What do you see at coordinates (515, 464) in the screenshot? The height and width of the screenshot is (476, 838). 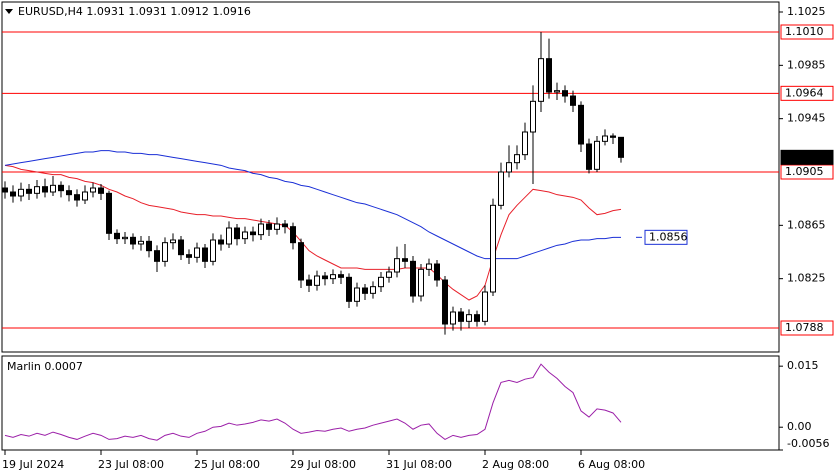 I see `x-tick-label: 2 Aug 08:00` at bounding box center [515, 464].